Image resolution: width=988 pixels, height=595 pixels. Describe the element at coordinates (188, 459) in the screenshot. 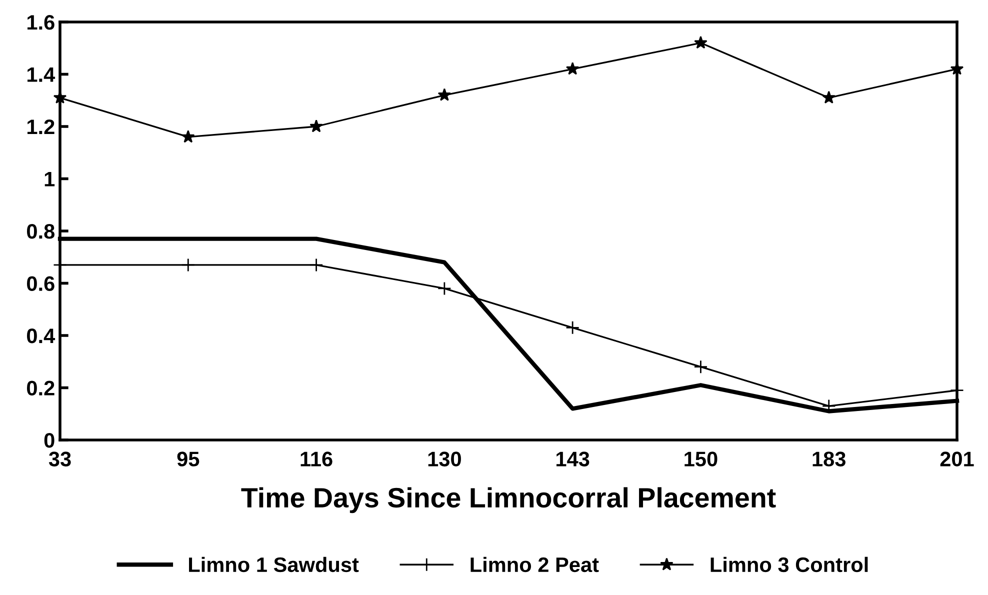

I see `x-tick-label: 95` at that location.